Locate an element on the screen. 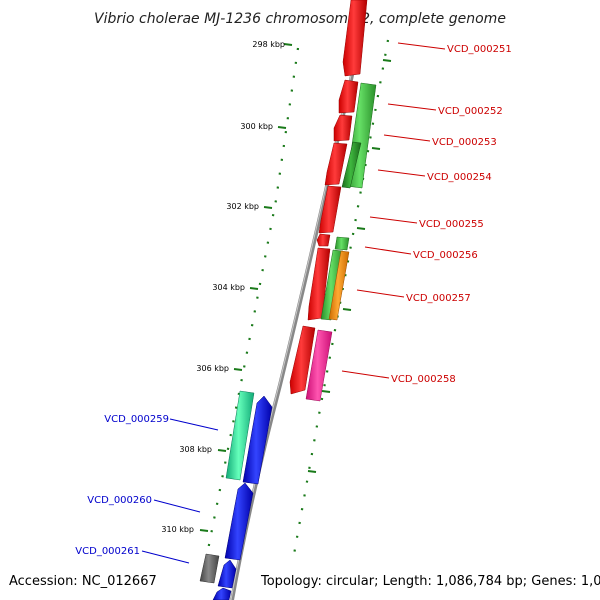  gene-label-vcd-000255: VCD_000255 is located at coordinates (451, 224).